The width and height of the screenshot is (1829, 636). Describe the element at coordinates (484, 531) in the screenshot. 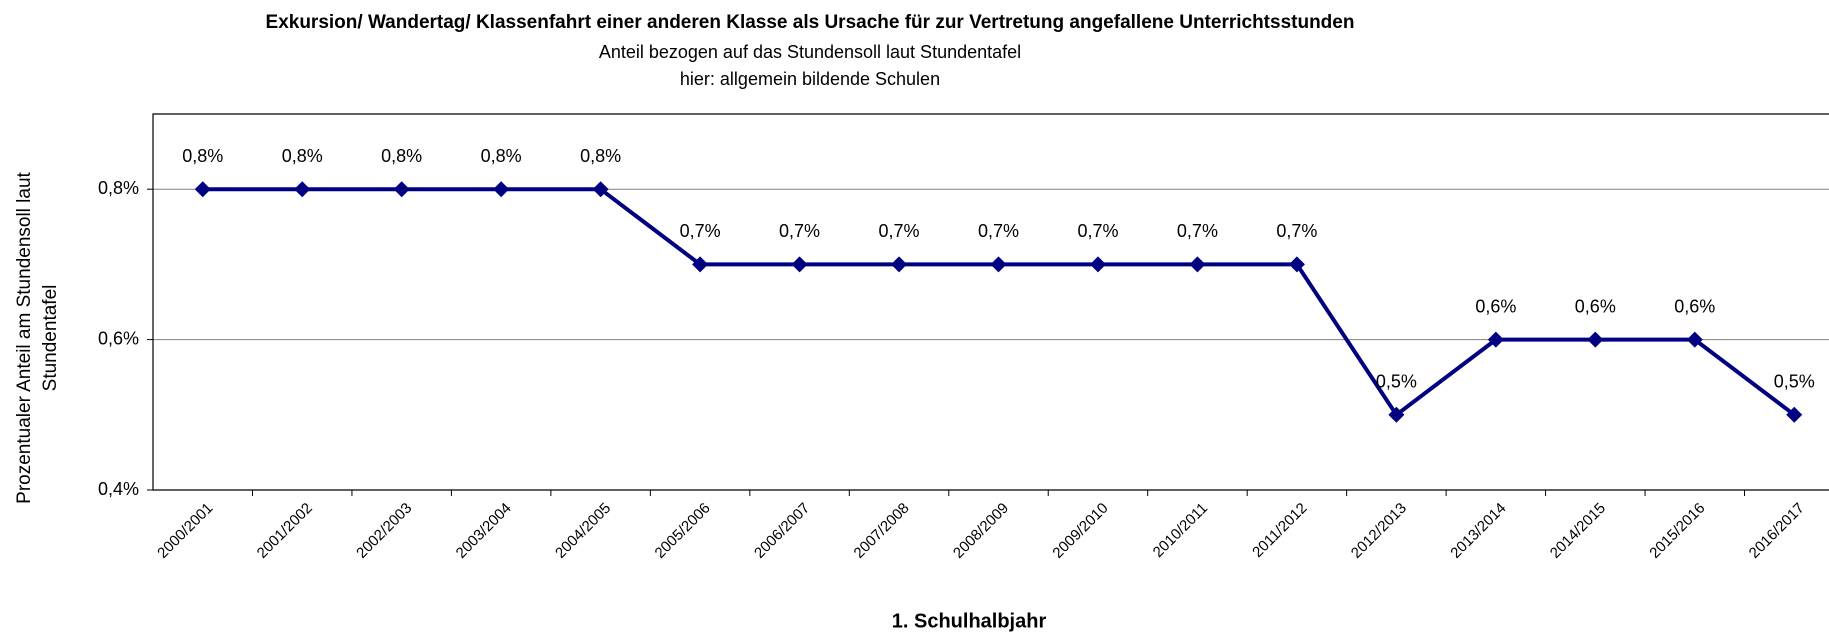

I see `x-tick-label: 2003/2004` at that location.